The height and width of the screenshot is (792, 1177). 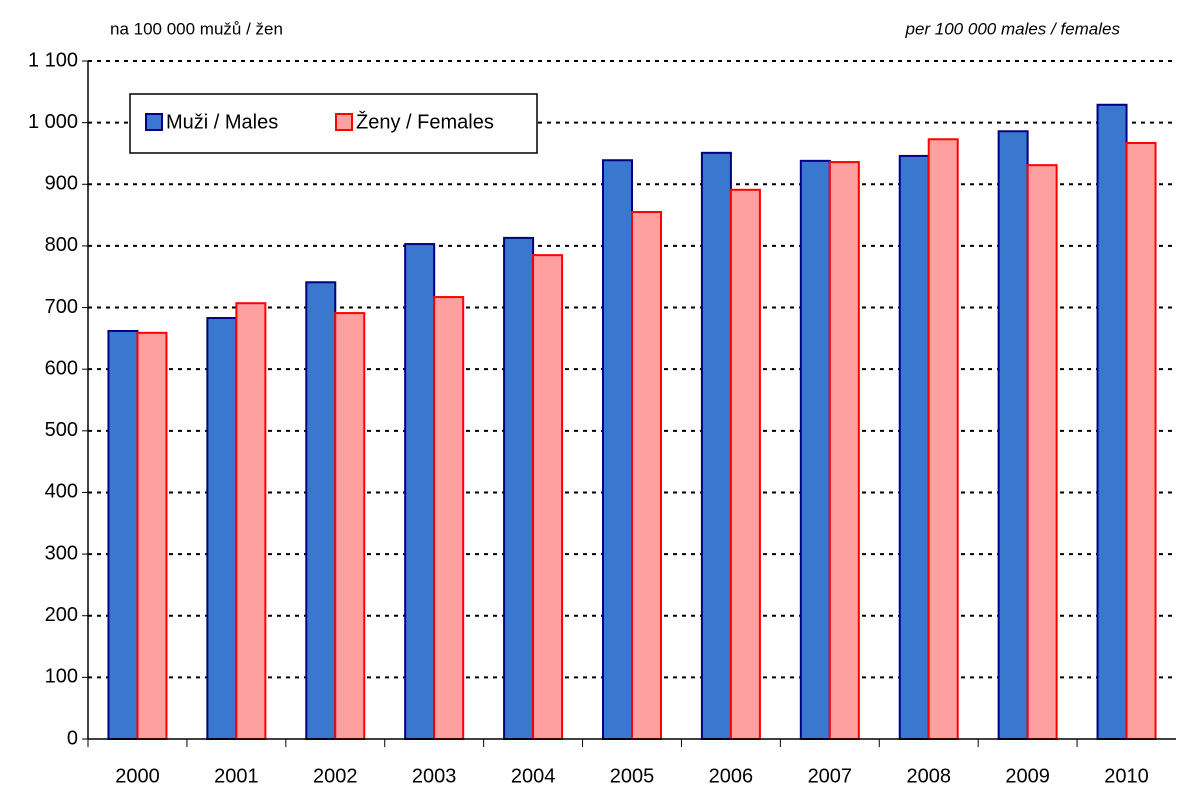 I want to click on legend-label: Muži / Males, so click(x=222, y=122).